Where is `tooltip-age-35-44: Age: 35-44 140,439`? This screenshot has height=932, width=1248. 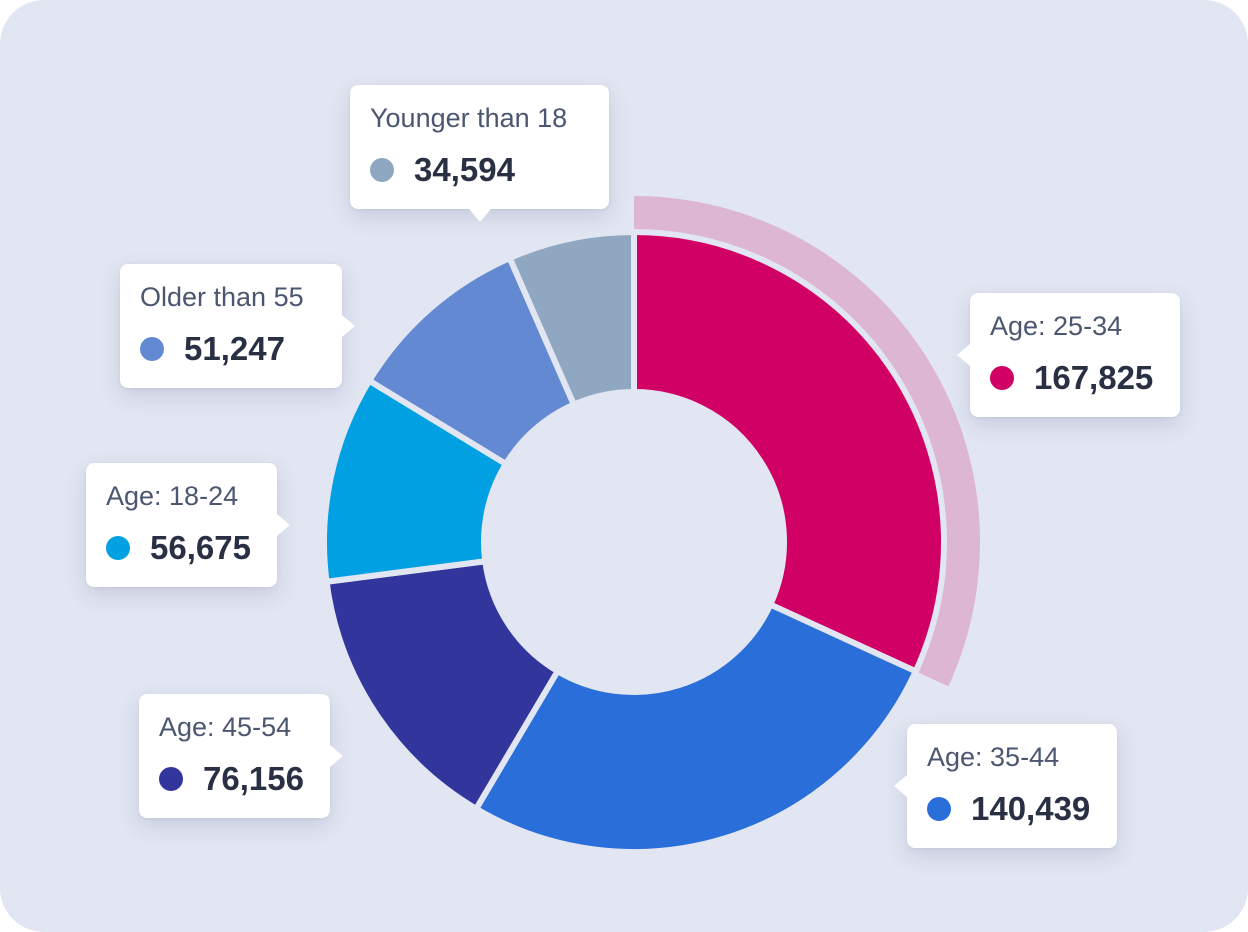 tooltip-age-35-44: Age: 35-44 140,439 is located at coordinates (1005, 786).